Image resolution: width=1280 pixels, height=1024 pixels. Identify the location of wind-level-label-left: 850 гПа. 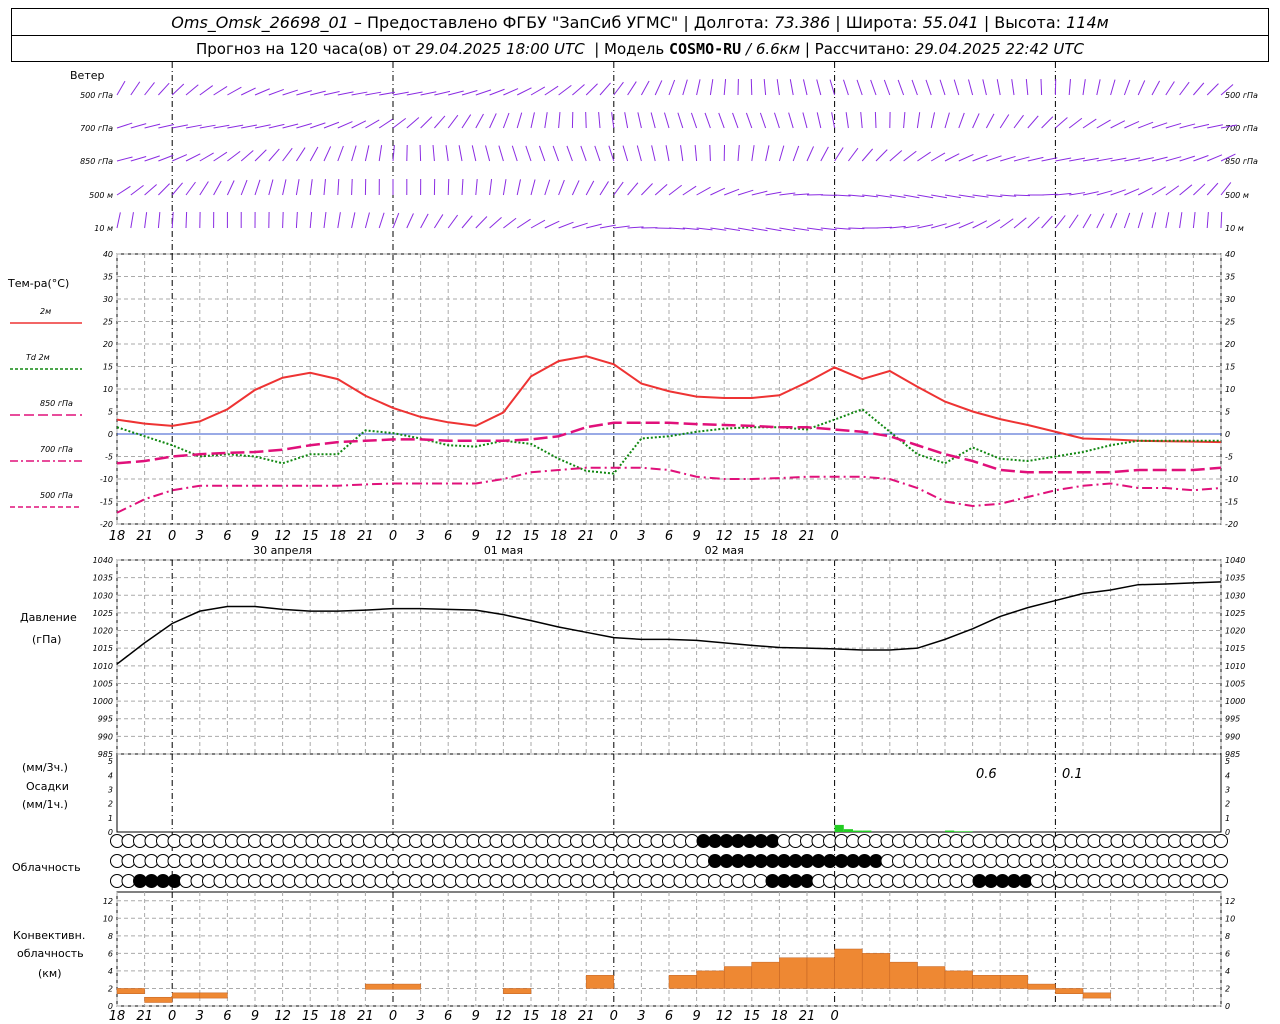
(96, 161).